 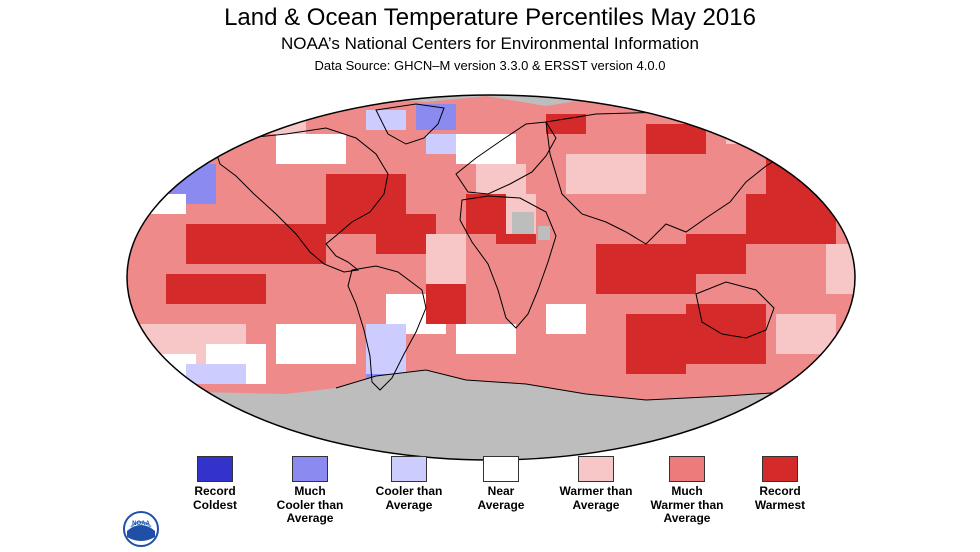 What do you see at coordinates (141, 524) in the screenshot?
I see `noaa-logo-text: NOAA` at bounding box center [141, 524].